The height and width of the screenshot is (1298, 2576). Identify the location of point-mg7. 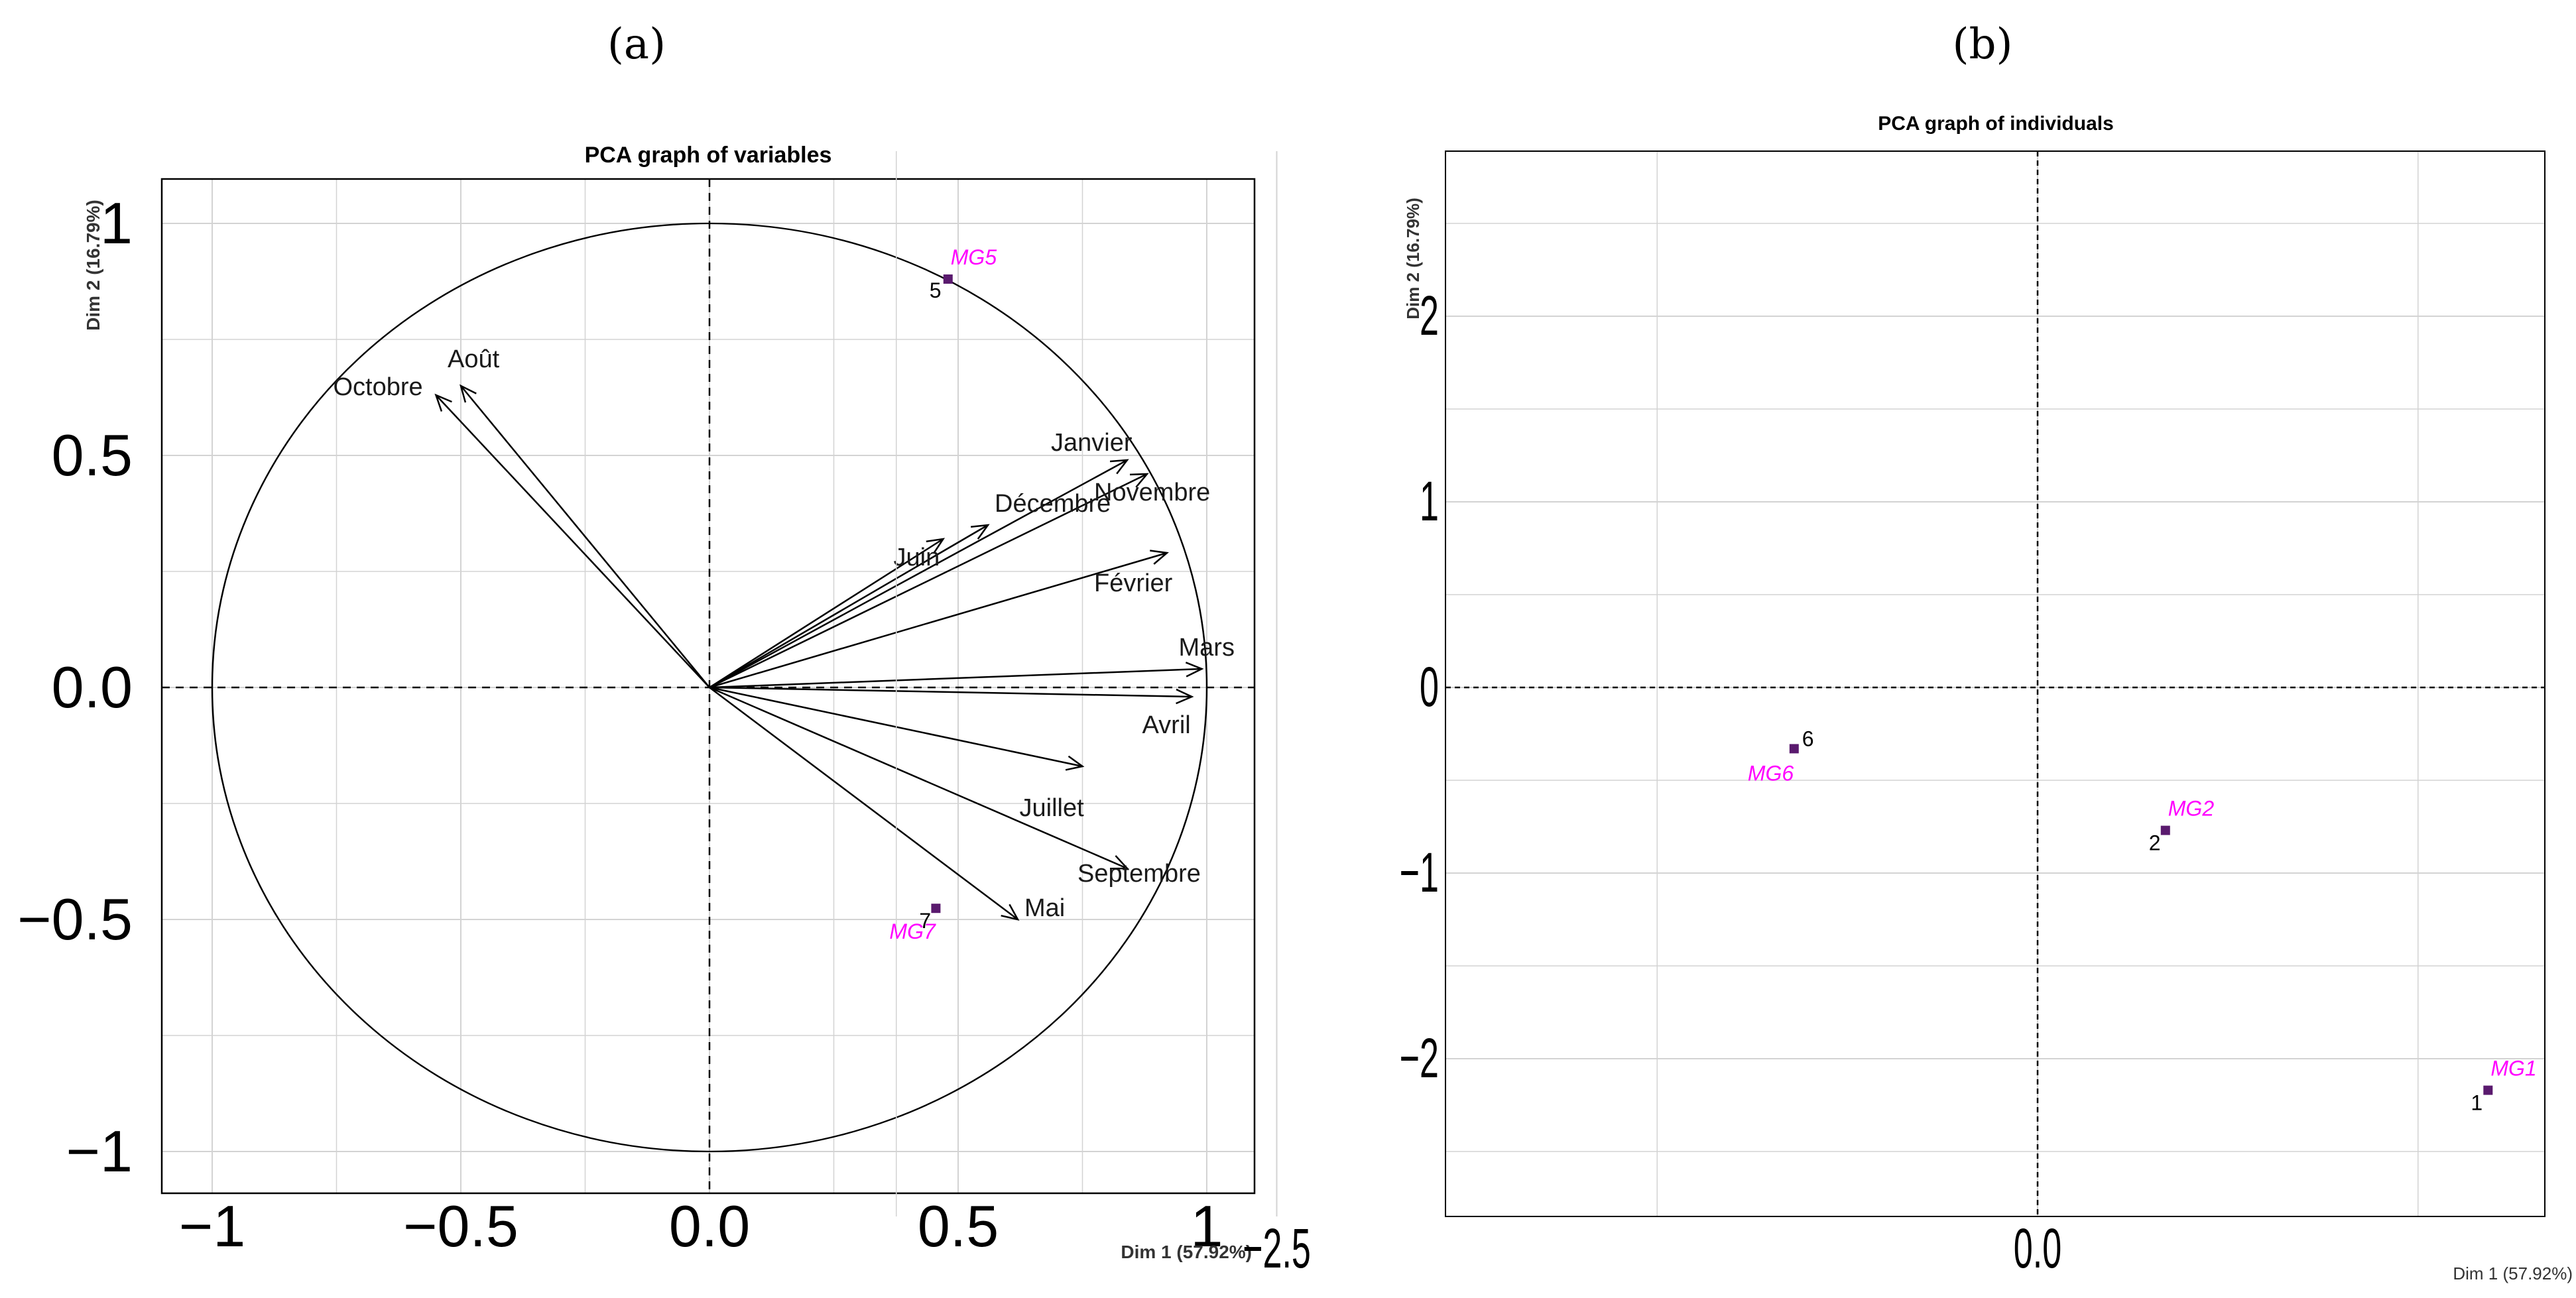
(936, 909).